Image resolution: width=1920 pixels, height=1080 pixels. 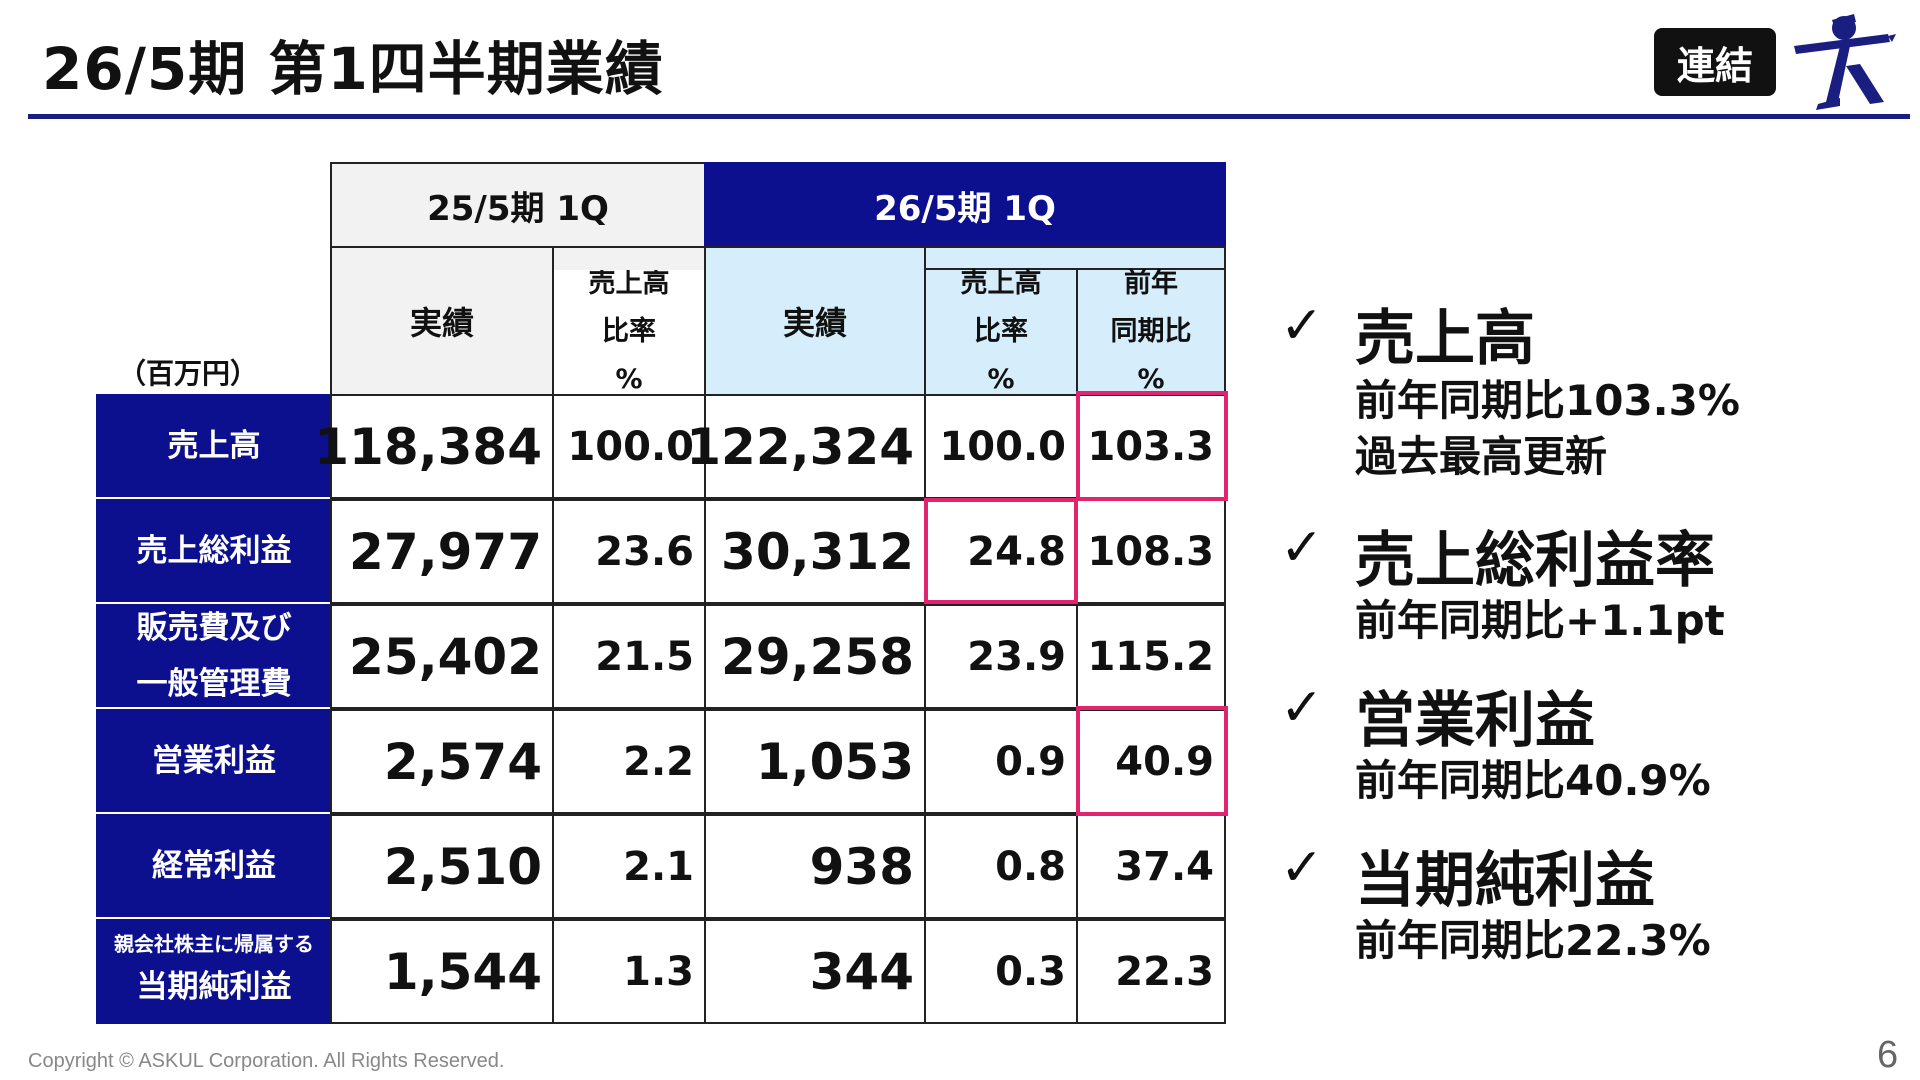 What do you see at coordinates (1533, 940) in the screenshot?
I see `highlight-line: 前年同期比22.3%` at bounding box center [1533, 940].